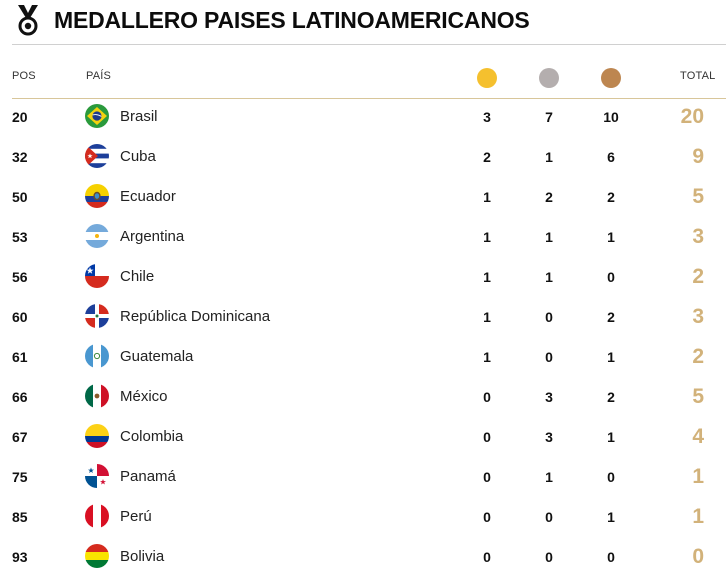 Image resolution: width=726 pixels, height=570 pixels. I want to click on position: 93, so click(20, 557).